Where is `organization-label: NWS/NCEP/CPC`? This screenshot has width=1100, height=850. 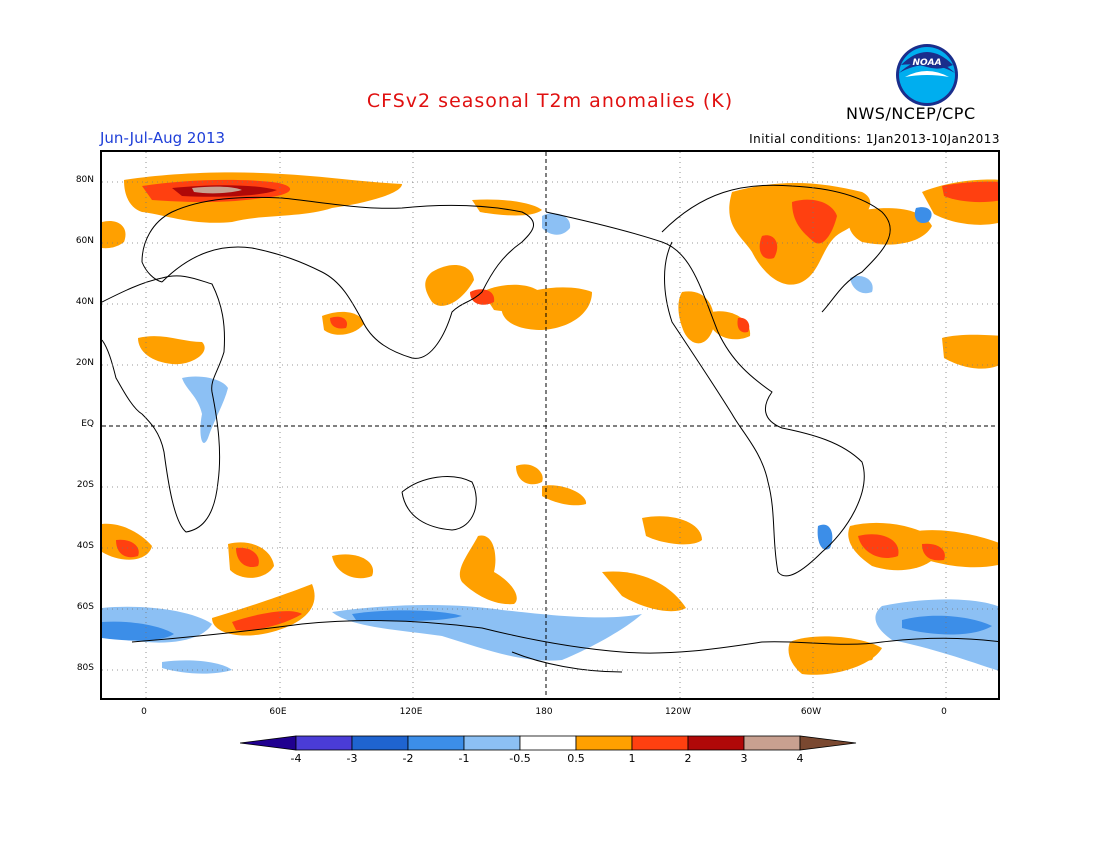
organization-label: NWS/NCEP/CPC is located at coordinates (911, 113).